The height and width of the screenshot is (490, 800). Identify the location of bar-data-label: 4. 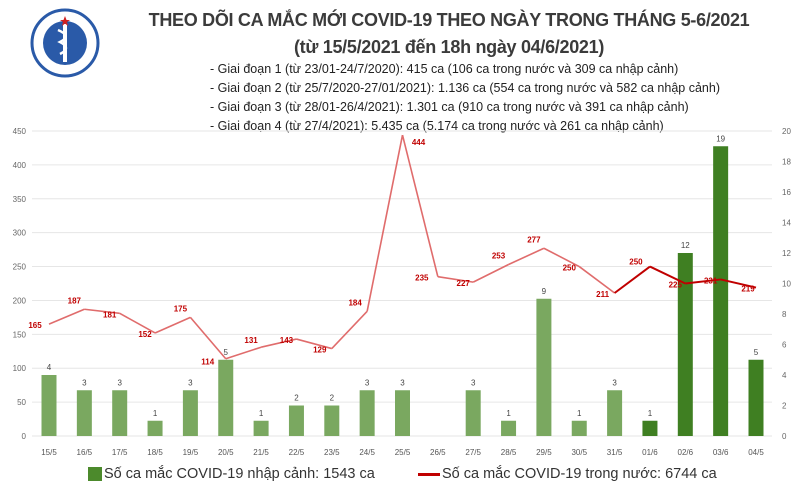
(49, 367).